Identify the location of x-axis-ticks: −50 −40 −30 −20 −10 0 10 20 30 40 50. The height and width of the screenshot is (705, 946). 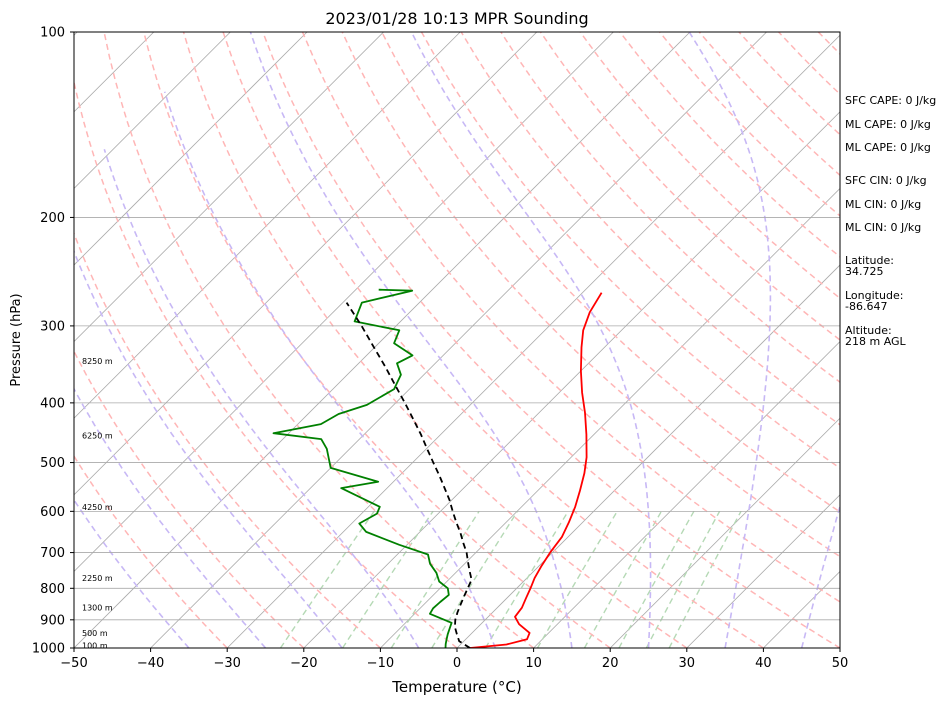
(454, 659).